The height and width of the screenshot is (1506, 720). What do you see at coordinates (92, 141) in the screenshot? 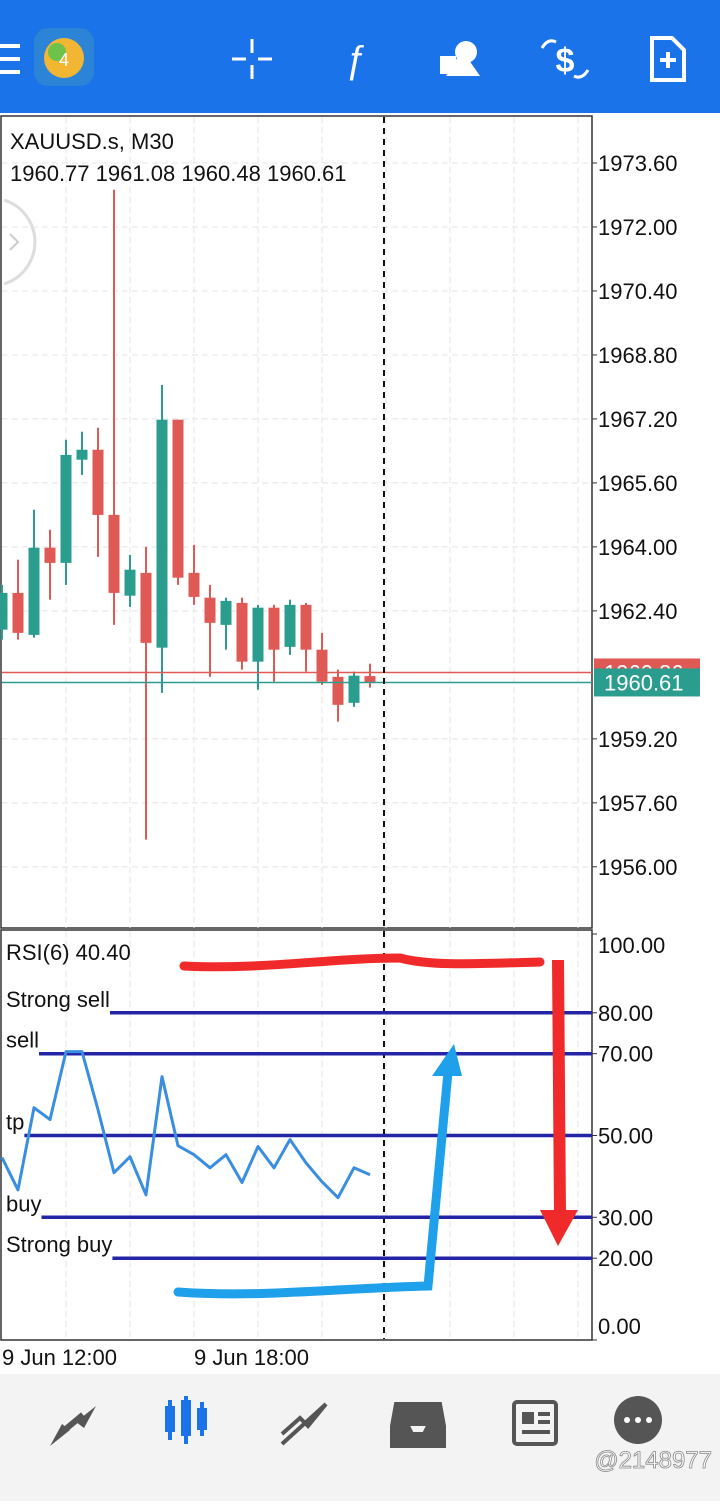
I see `symbol-title: XAUUSD.s, M30` at bounding box center [92, 141].